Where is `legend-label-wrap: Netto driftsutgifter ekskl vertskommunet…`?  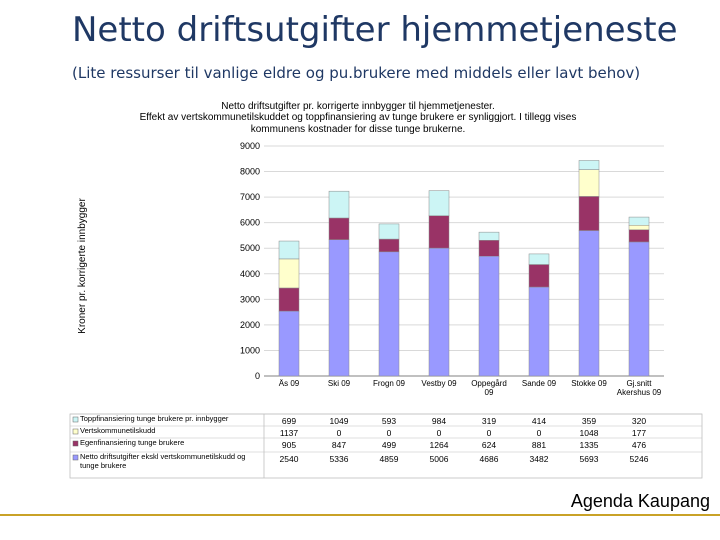
legend-label-wrap: Netto driftsutgifter ekskl vertskommunet… is located at coordinates (162, 461).